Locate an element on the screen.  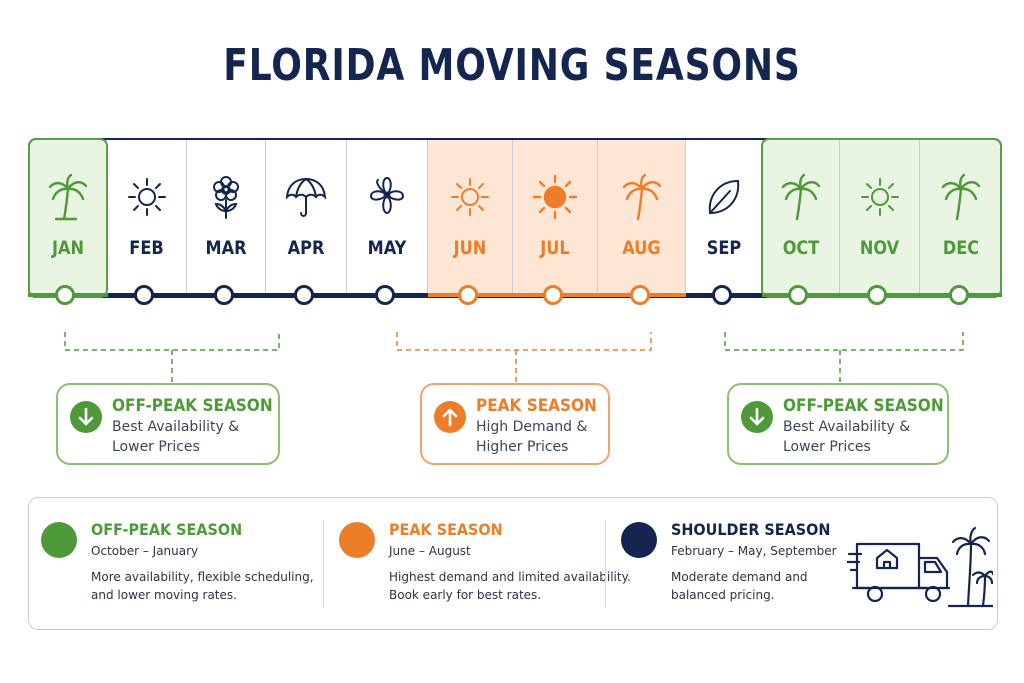
month-label: JUL is located at coordinates (555, 248).